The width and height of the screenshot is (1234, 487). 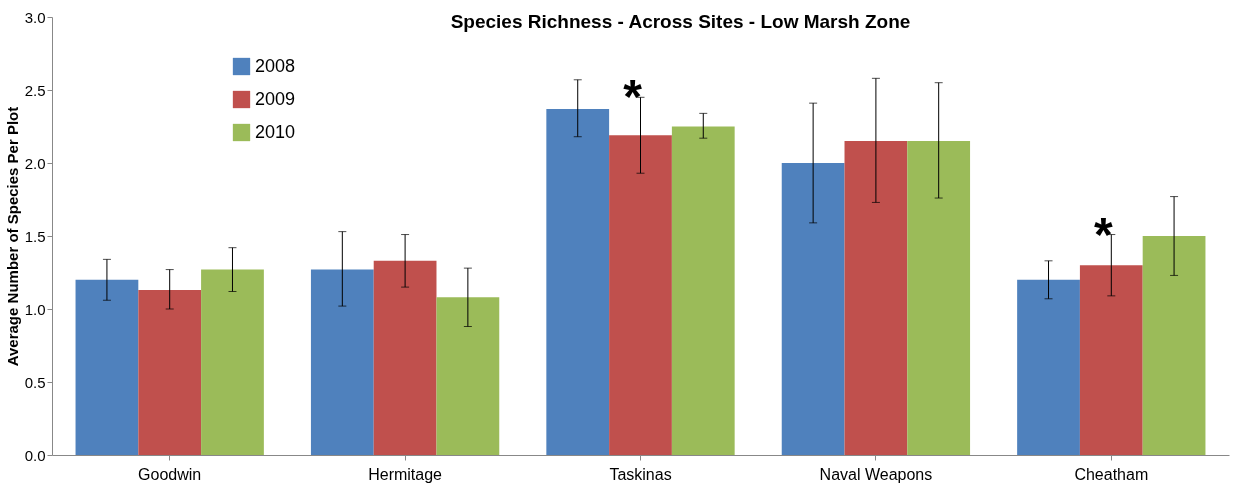 I want to click on y-tick-label: 0.5, so click(x=35, y=382).